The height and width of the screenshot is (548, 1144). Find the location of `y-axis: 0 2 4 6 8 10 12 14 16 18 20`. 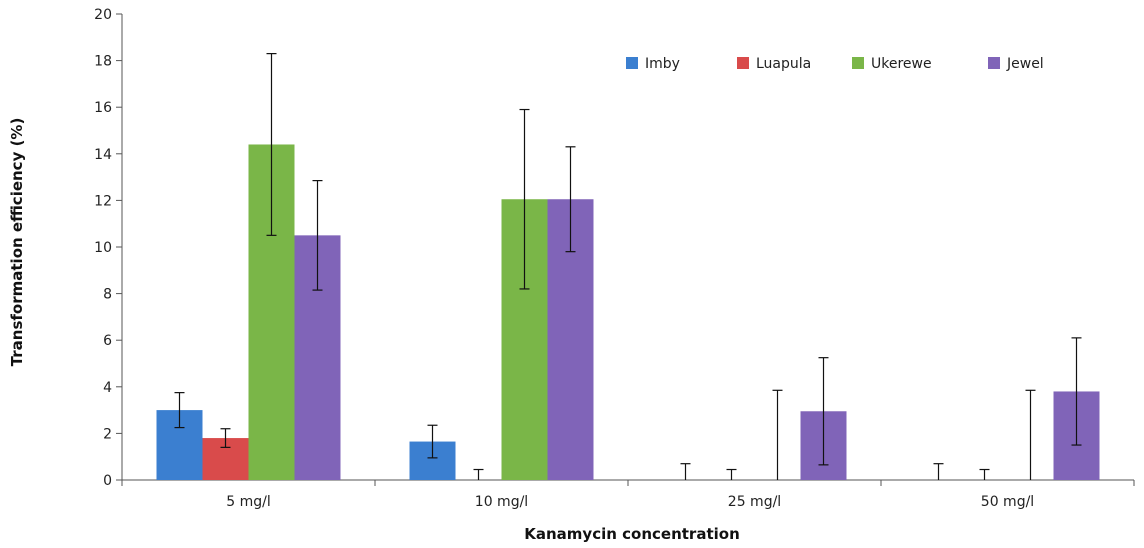

y-axis: 0 2 4 6 8 10 12 14 16 18 20 is located at coordinates (108, 248).